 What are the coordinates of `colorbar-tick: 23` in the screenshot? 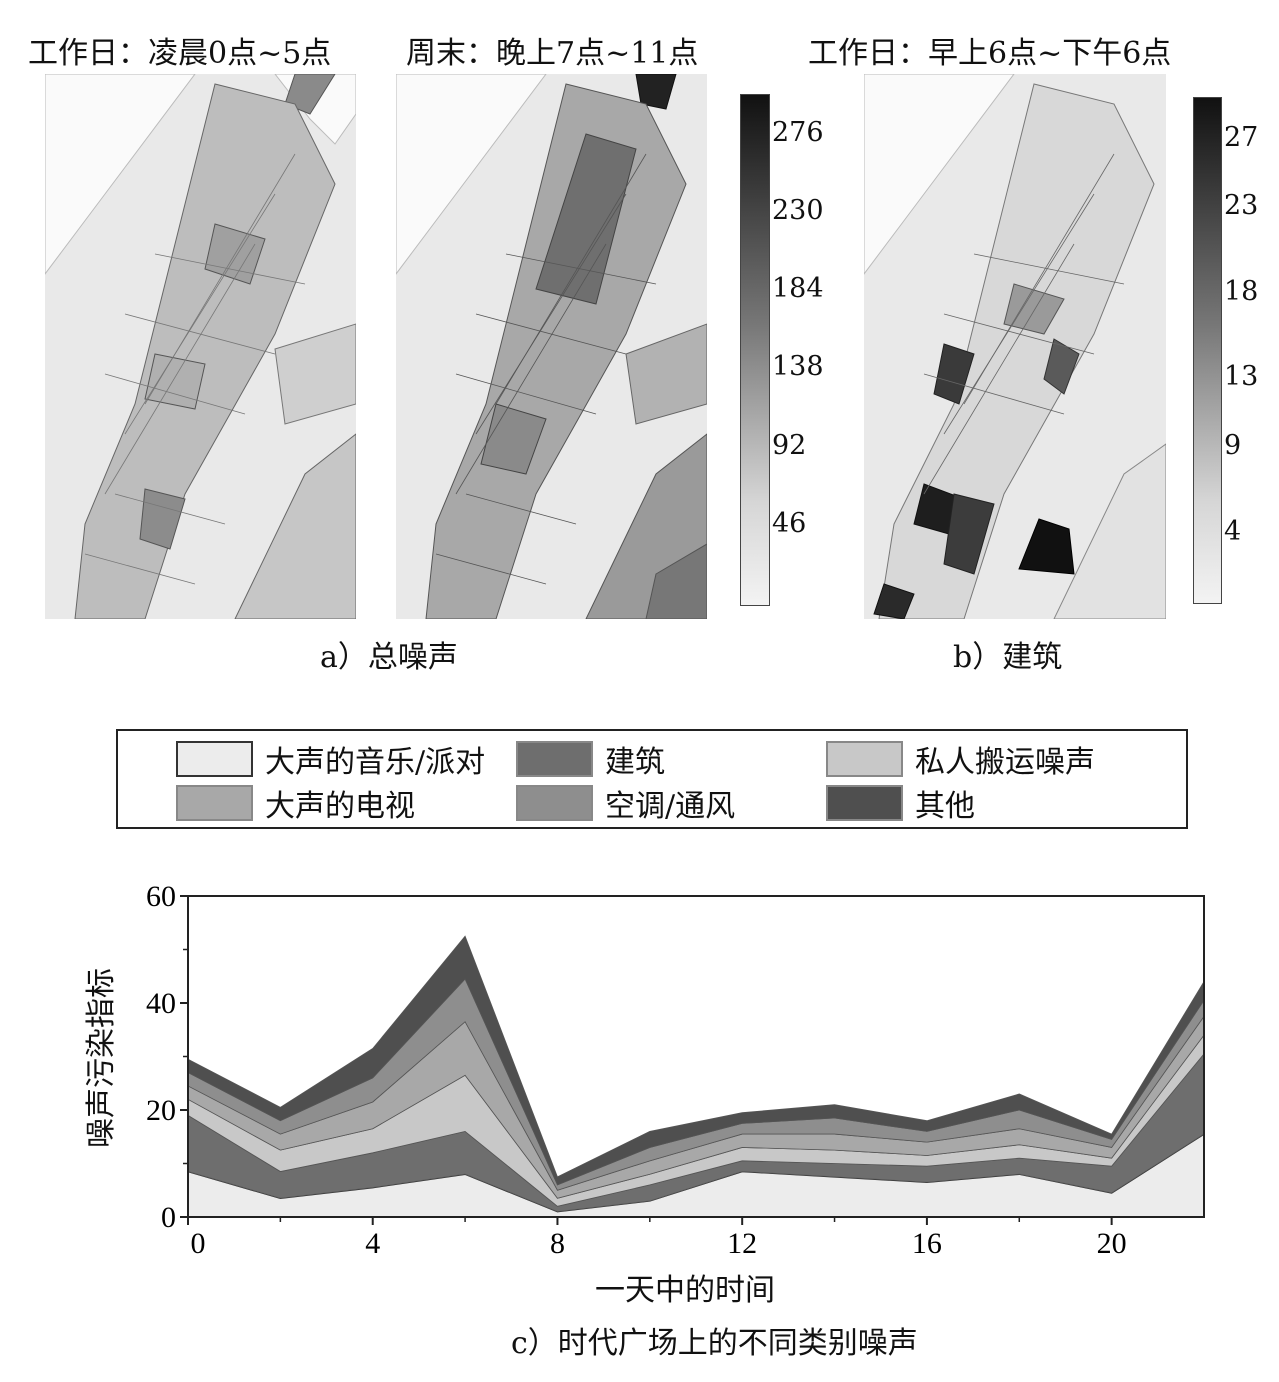 It's located at (1241, 206).